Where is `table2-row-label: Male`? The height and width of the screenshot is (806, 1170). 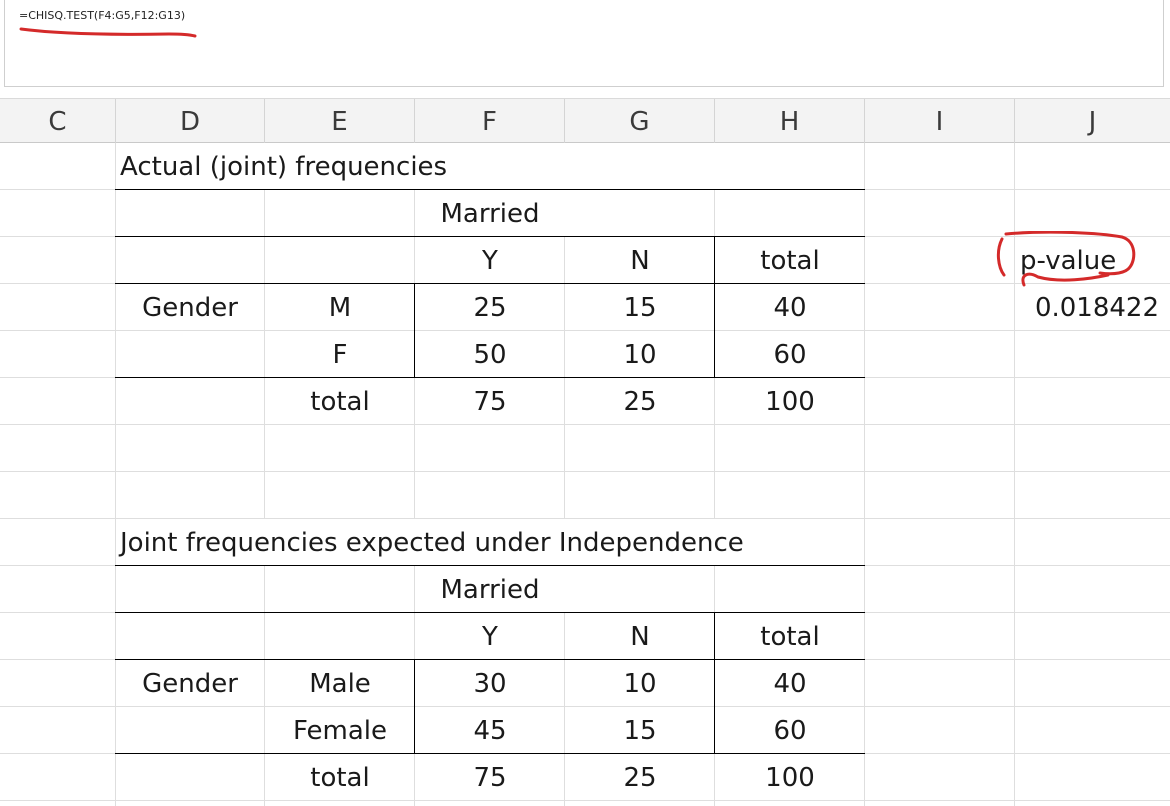 table2-row-label: Male is located at coordinates (340, 684).